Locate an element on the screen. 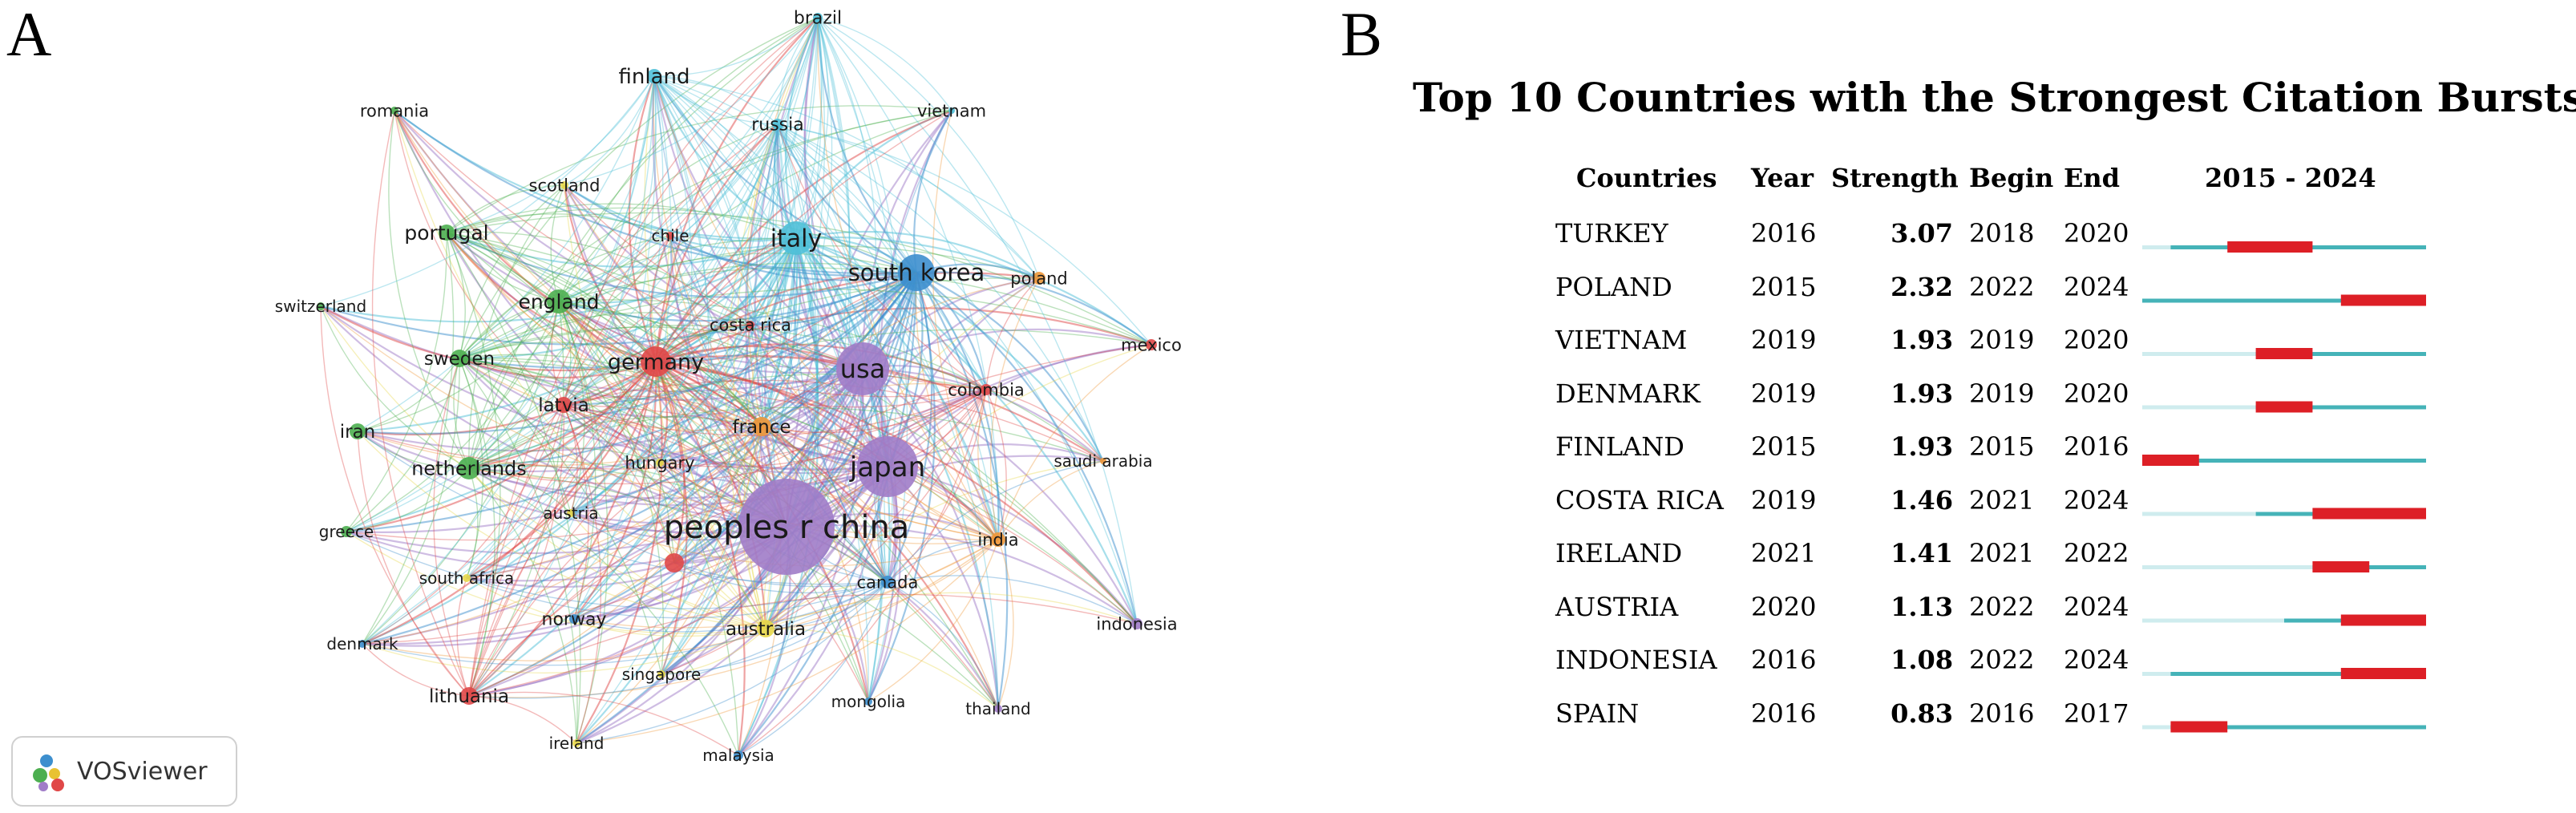 Image resolution: width=2576 pixels, height=813 pixels. row-year: 2019 is located at coordinates (1784, 393).